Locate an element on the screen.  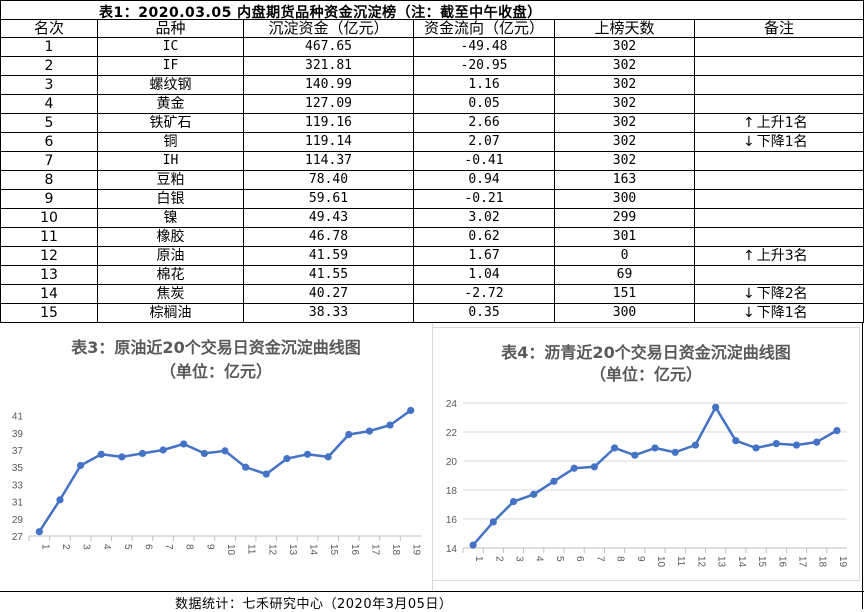
rank-cell: 5 is located at coordinates (49, 123).